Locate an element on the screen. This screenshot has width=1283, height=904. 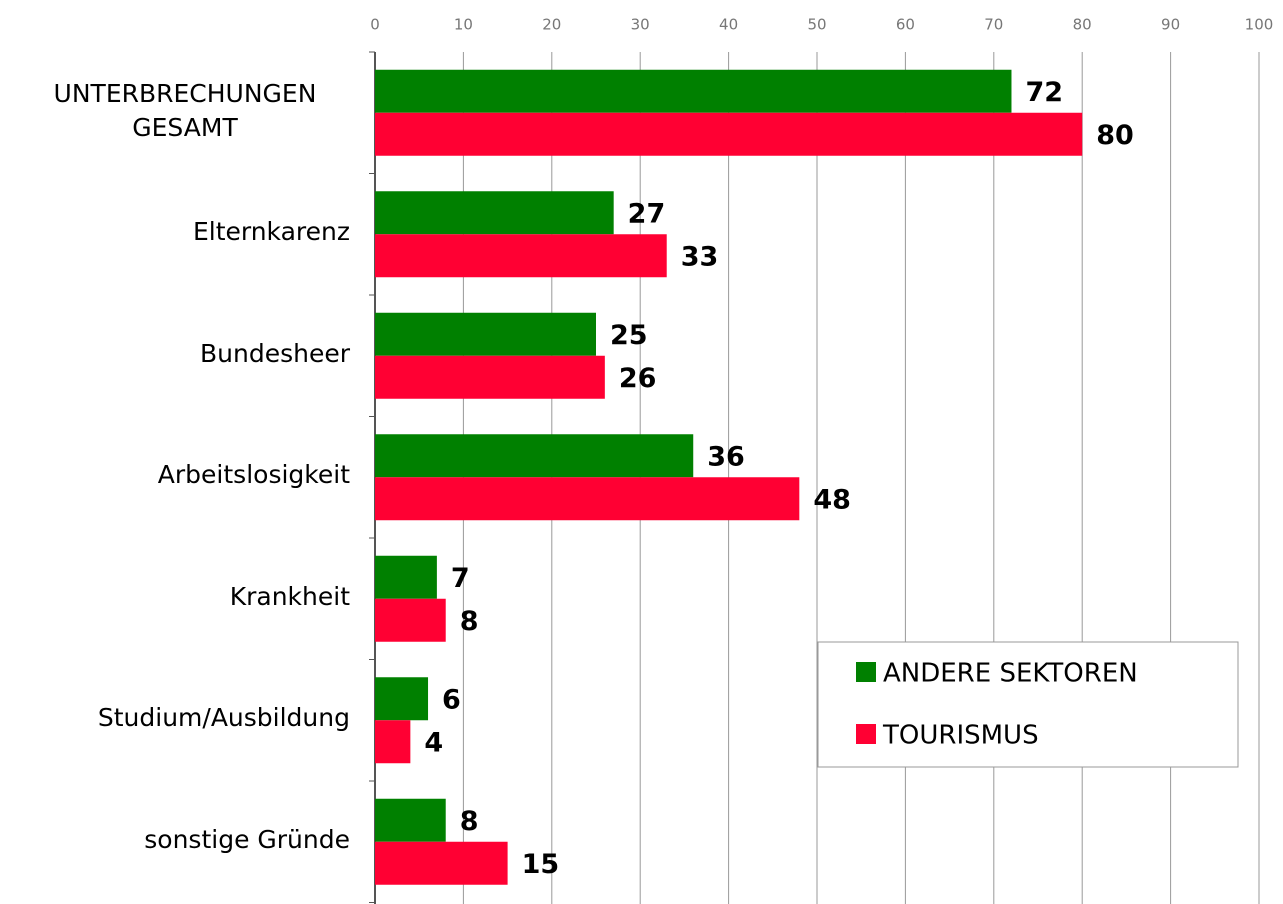
value-label: 4 is located at coordinates (433, 742).